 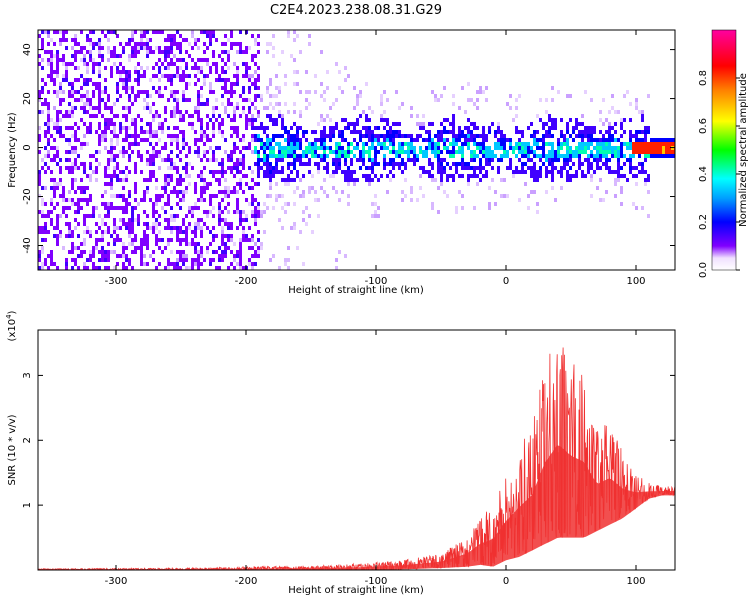 What do you see at coordinates (635, 581) in the screenshot?
I see `x-tick-label: 100` at bounding box center [635, 581].